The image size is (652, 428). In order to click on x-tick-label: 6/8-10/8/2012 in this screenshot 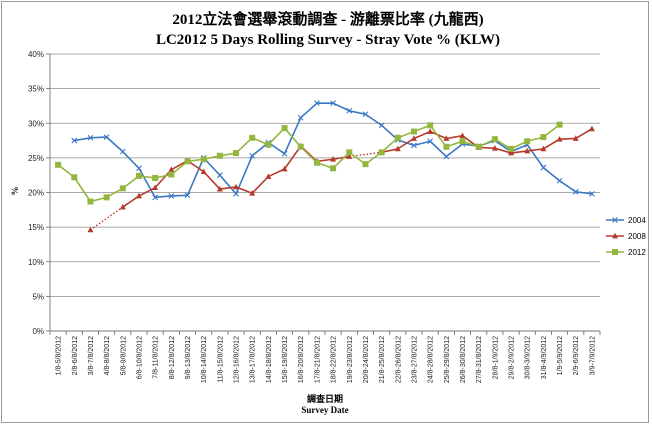, I will do `click(139, 357)`.